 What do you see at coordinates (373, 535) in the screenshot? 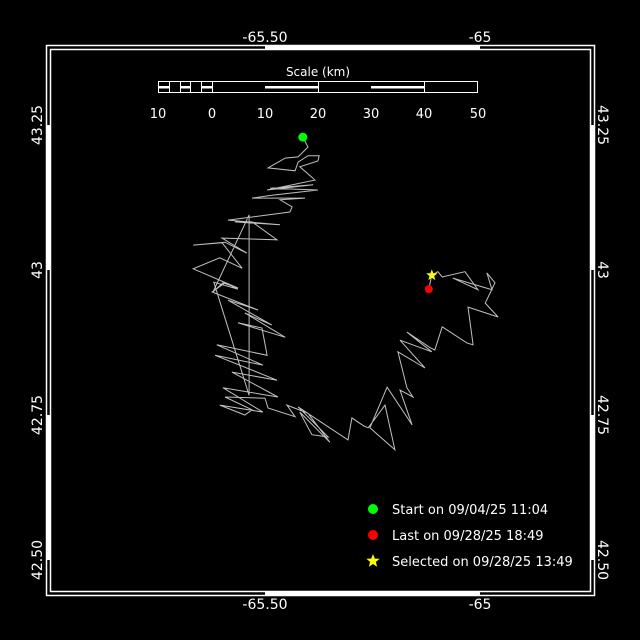
I see `legend-last-icon` at bounding box center [373, 535].